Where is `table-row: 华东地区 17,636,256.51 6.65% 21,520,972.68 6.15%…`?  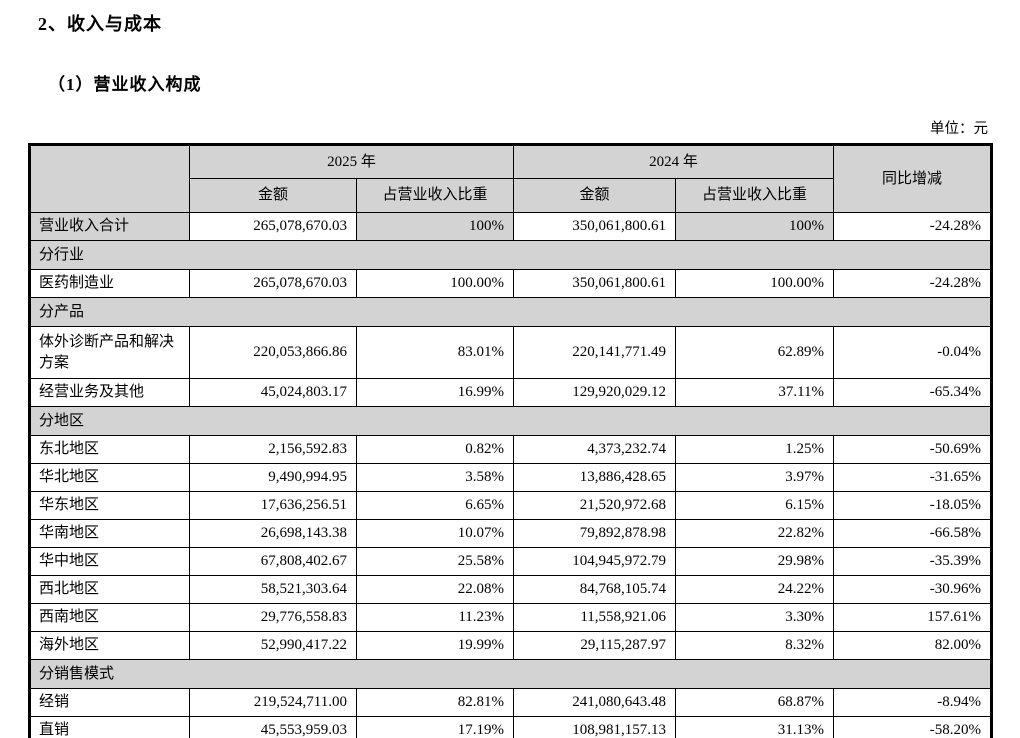
table-row: 华东地区 17,636,256.51 6.65% 21,520,972.68 6.15%… is located at coordinates (511, 505).